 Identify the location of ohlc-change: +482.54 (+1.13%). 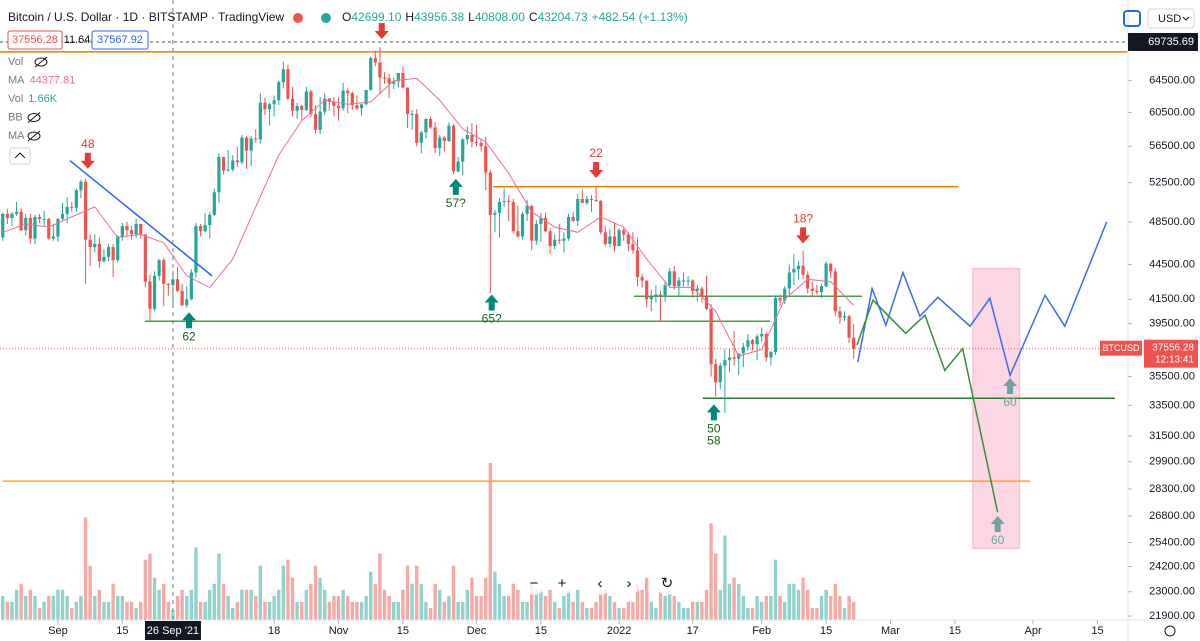
(640, 17).